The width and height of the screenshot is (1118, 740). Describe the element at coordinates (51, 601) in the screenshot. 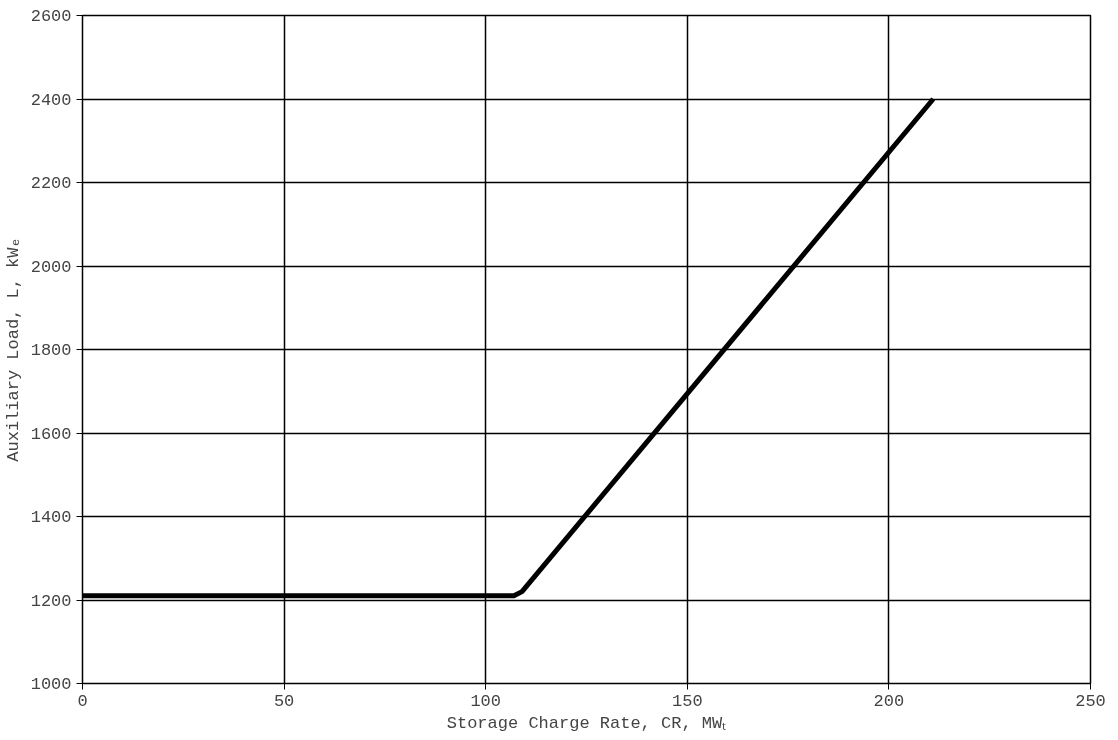

I see `y-tick-label: 1200` at that location.